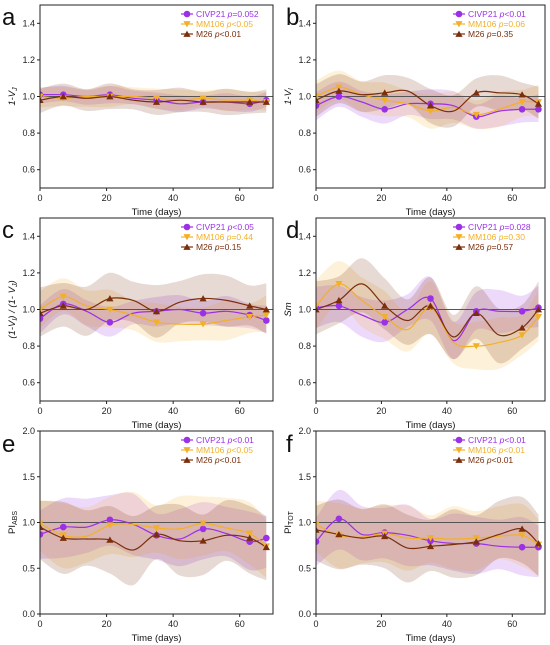  What do you see at coordinates (496, 237) in the screenshot?
I see `legend-label: MM106 p=0.30` at bounding box center [496, 237].